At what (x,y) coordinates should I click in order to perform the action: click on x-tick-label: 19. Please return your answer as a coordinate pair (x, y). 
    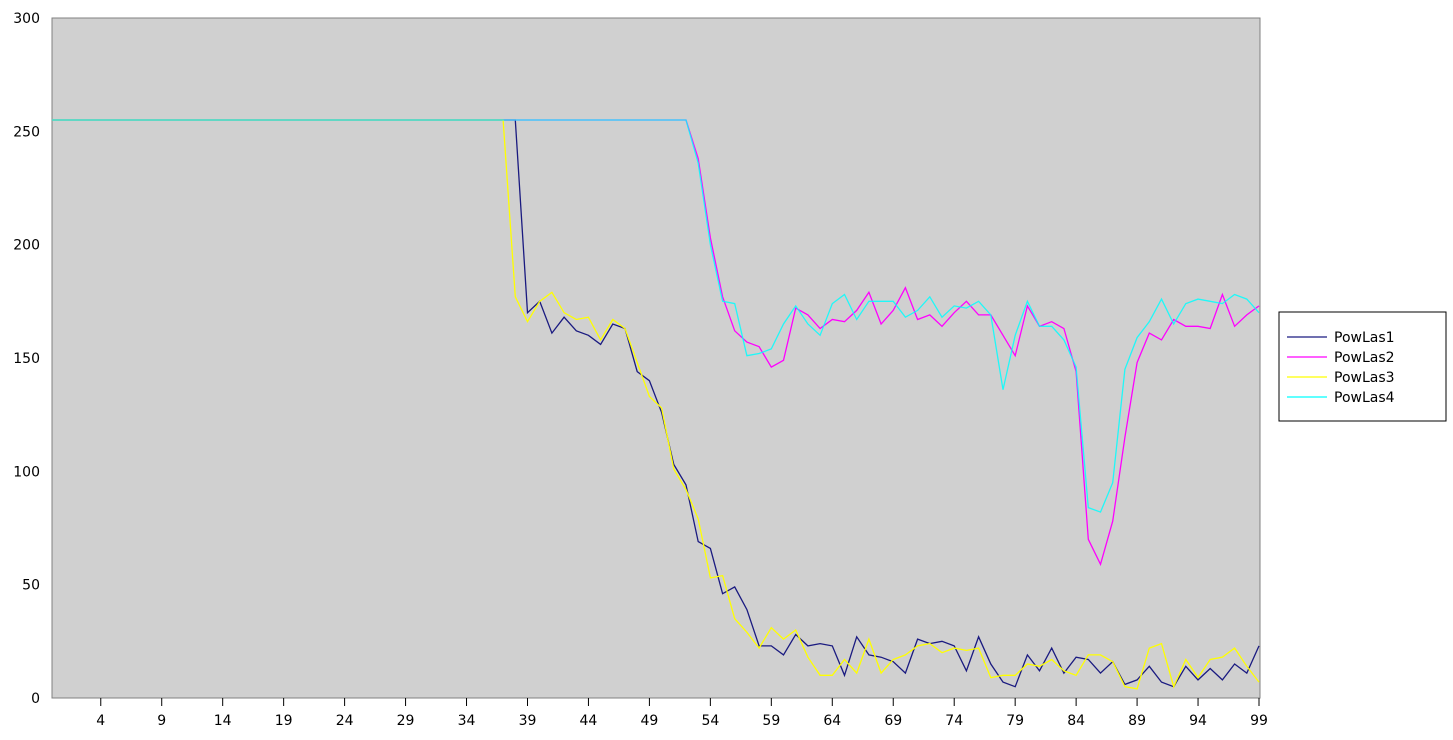
    Looking at the image, I should click on (284, 721).